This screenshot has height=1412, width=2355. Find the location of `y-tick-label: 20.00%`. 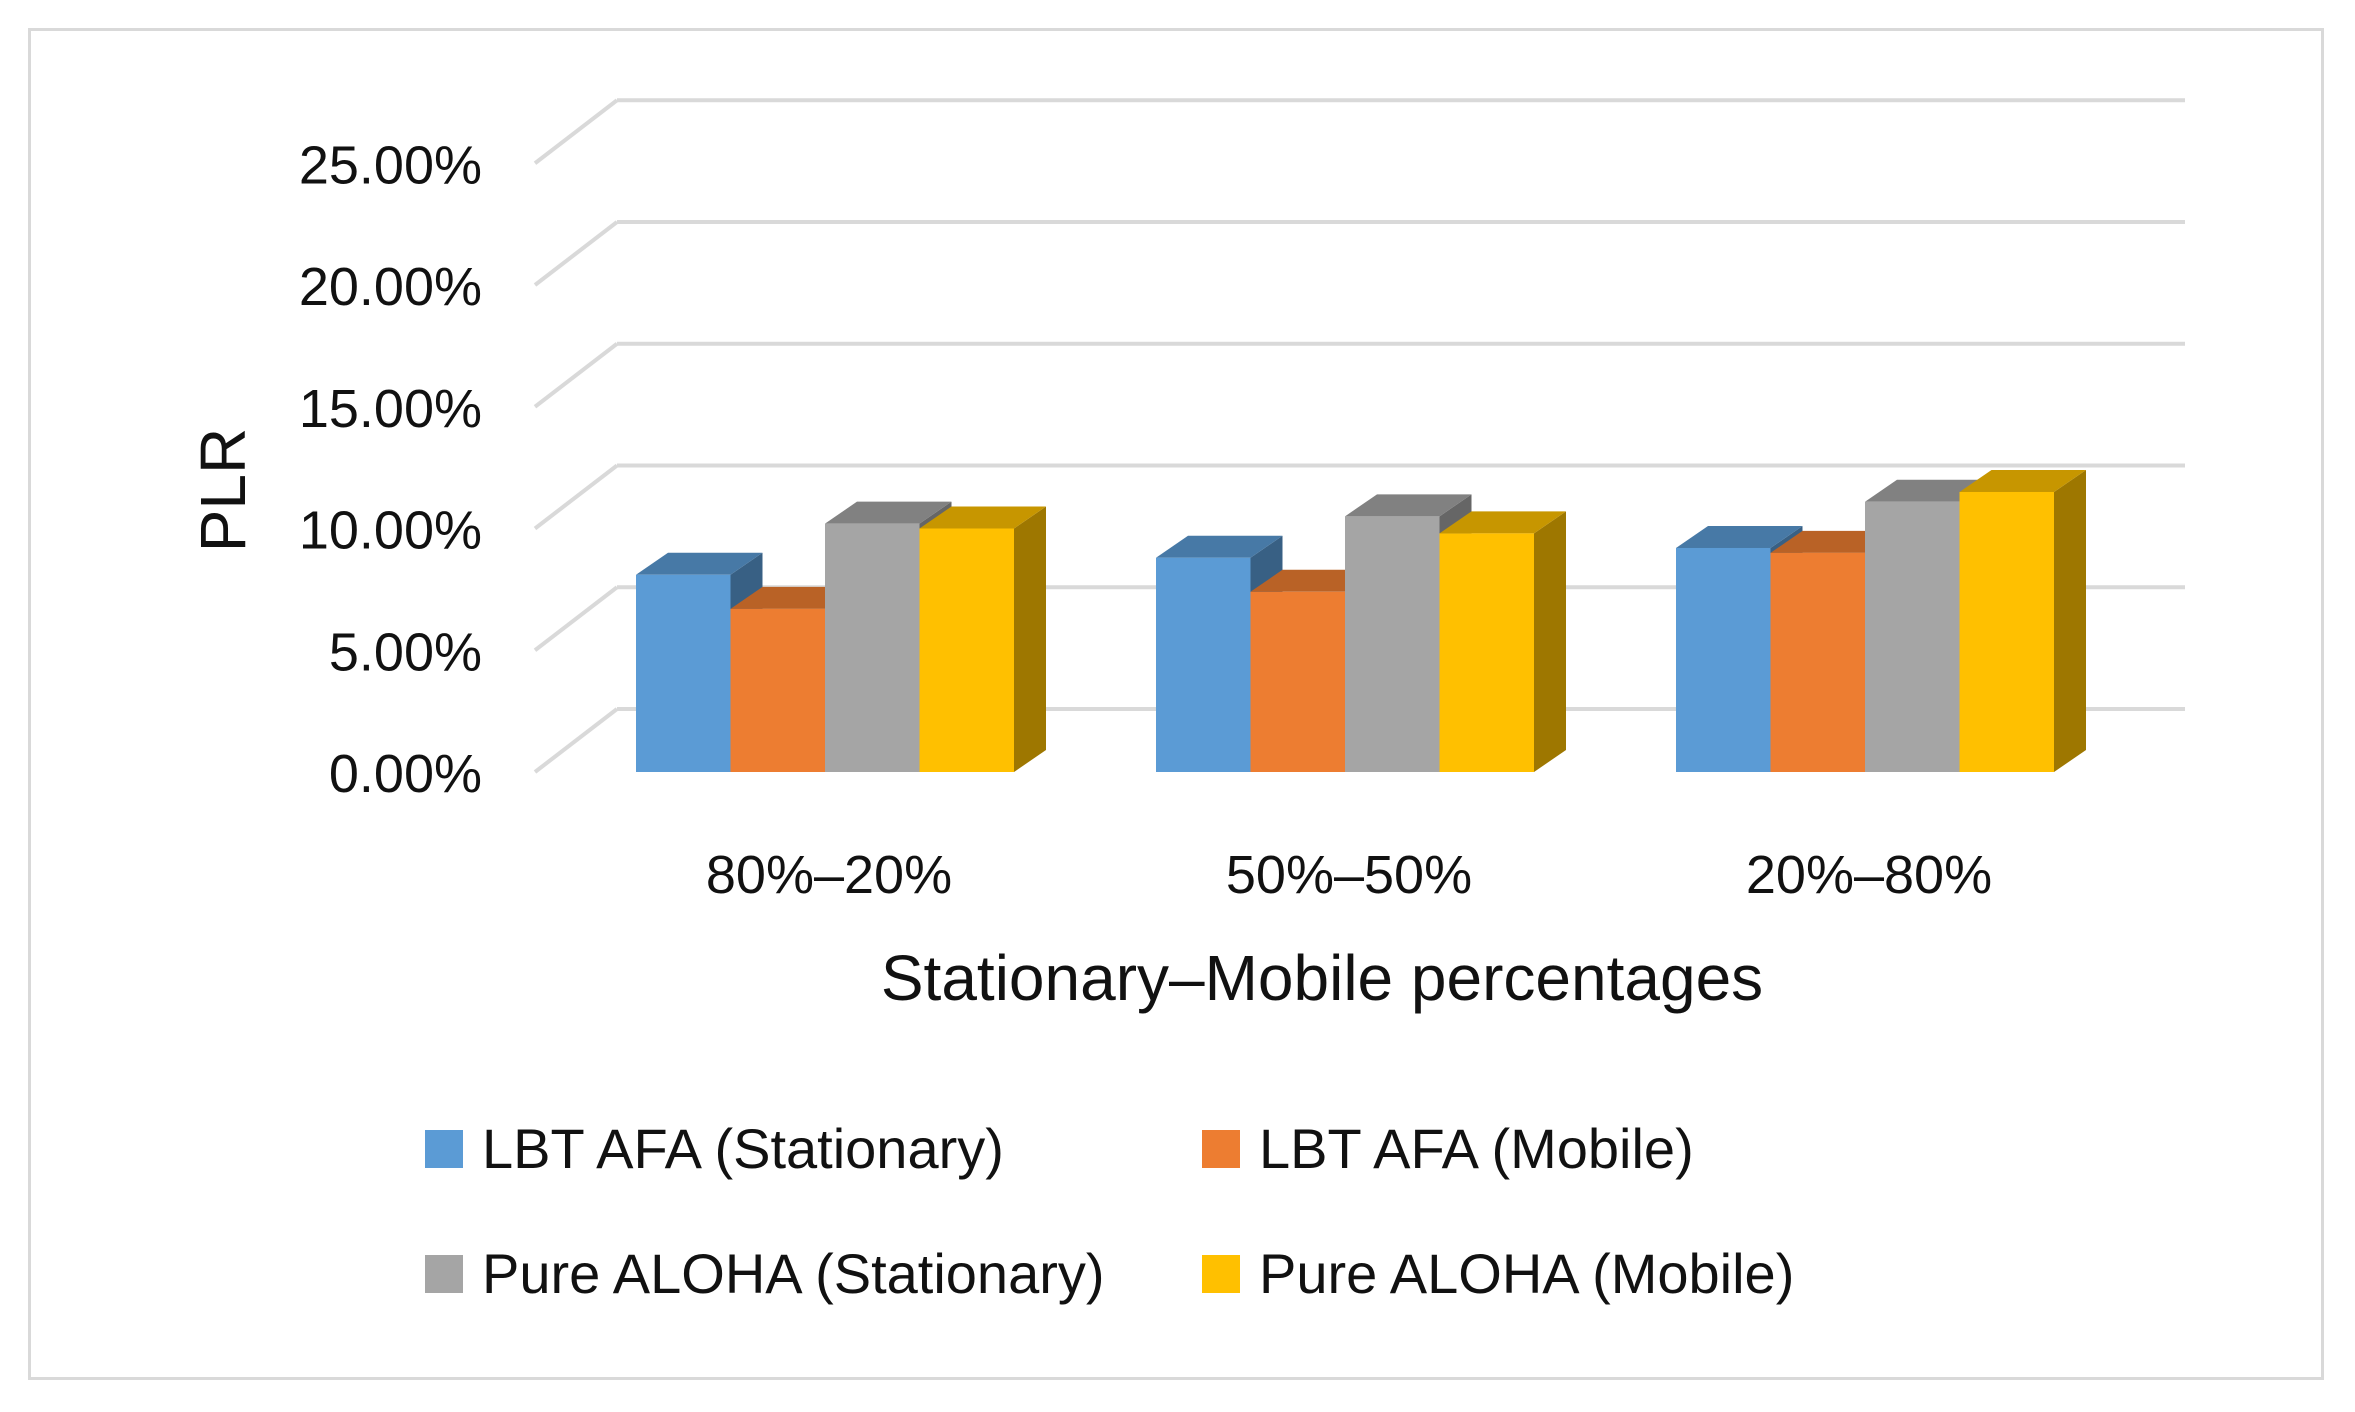

y-tick-label: 20.00% is located at coordinates (390, 287).